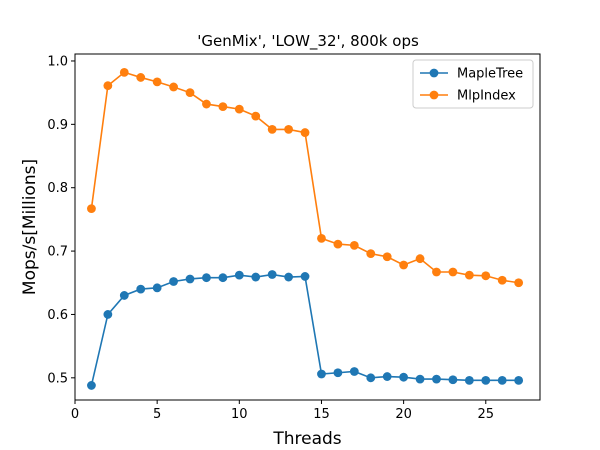 The width and height of the screenshot is (600, 450). I want to click on y-tick-label: 0.8, so click(57, 188).